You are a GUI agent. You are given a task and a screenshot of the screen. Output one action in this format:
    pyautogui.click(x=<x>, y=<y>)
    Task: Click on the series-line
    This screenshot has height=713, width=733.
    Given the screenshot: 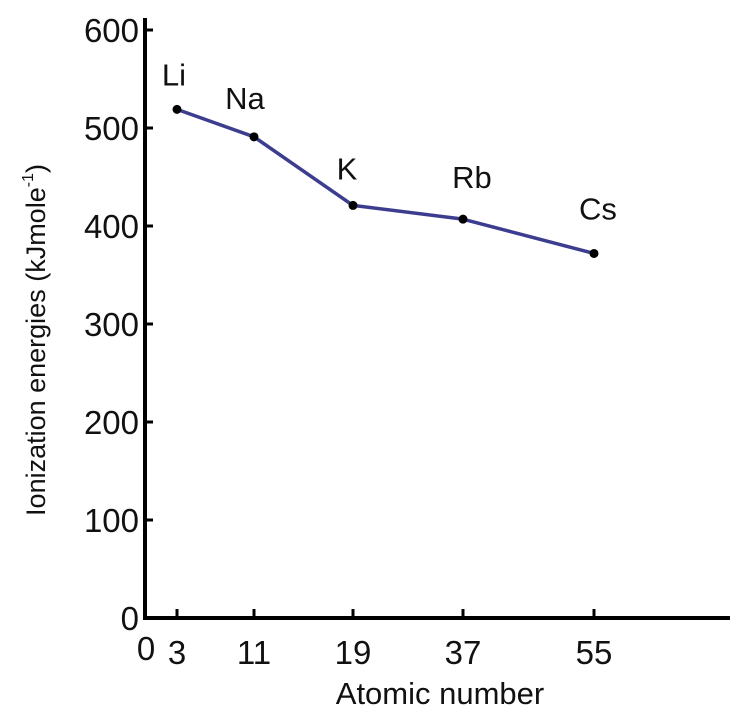 What is the action you would take?
    pyautogui.click(x=385, y=181)
    